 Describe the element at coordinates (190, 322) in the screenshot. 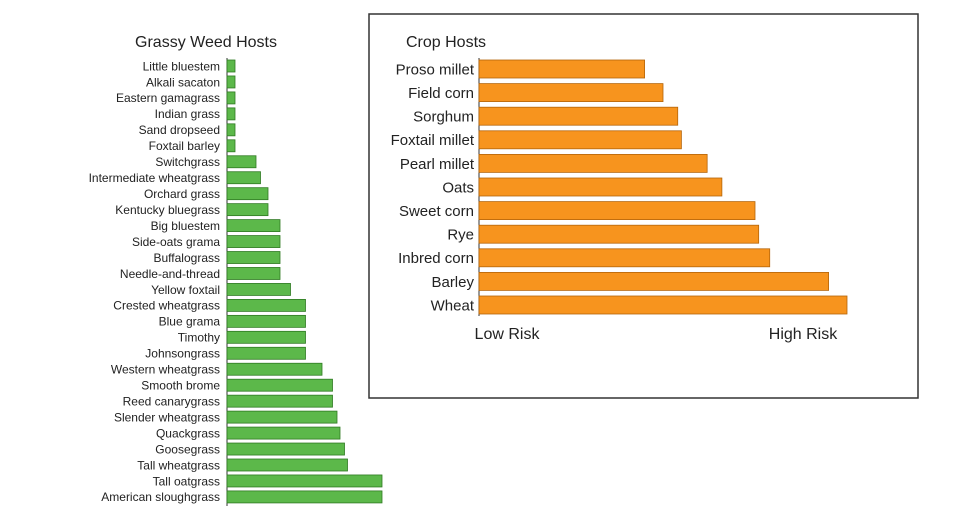

I see `weed-category-label: Blue grama` at that location.